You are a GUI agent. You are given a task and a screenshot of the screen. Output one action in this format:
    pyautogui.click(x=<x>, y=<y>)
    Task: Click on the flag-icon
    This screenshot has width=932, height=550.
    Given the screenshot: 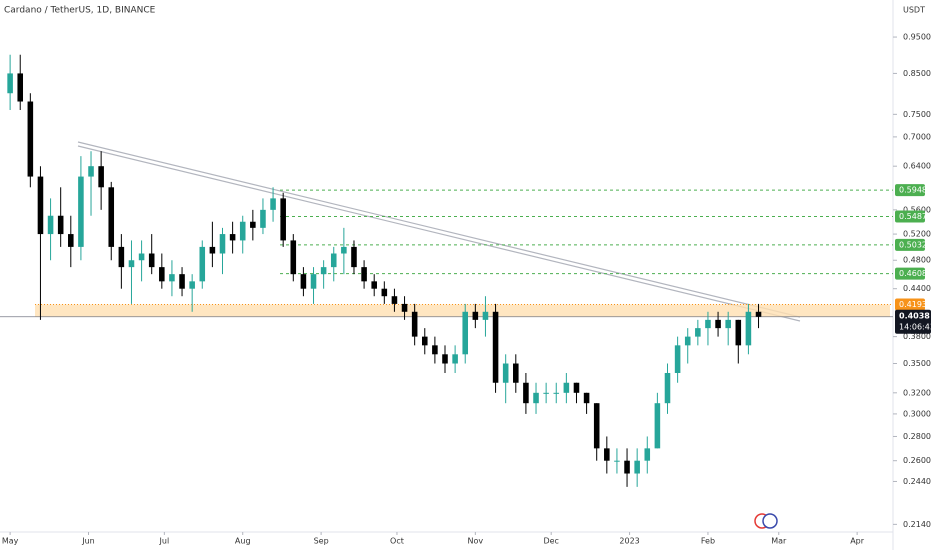 What is the action you would take?
    pyautogui.click(x=766, y=521)
    